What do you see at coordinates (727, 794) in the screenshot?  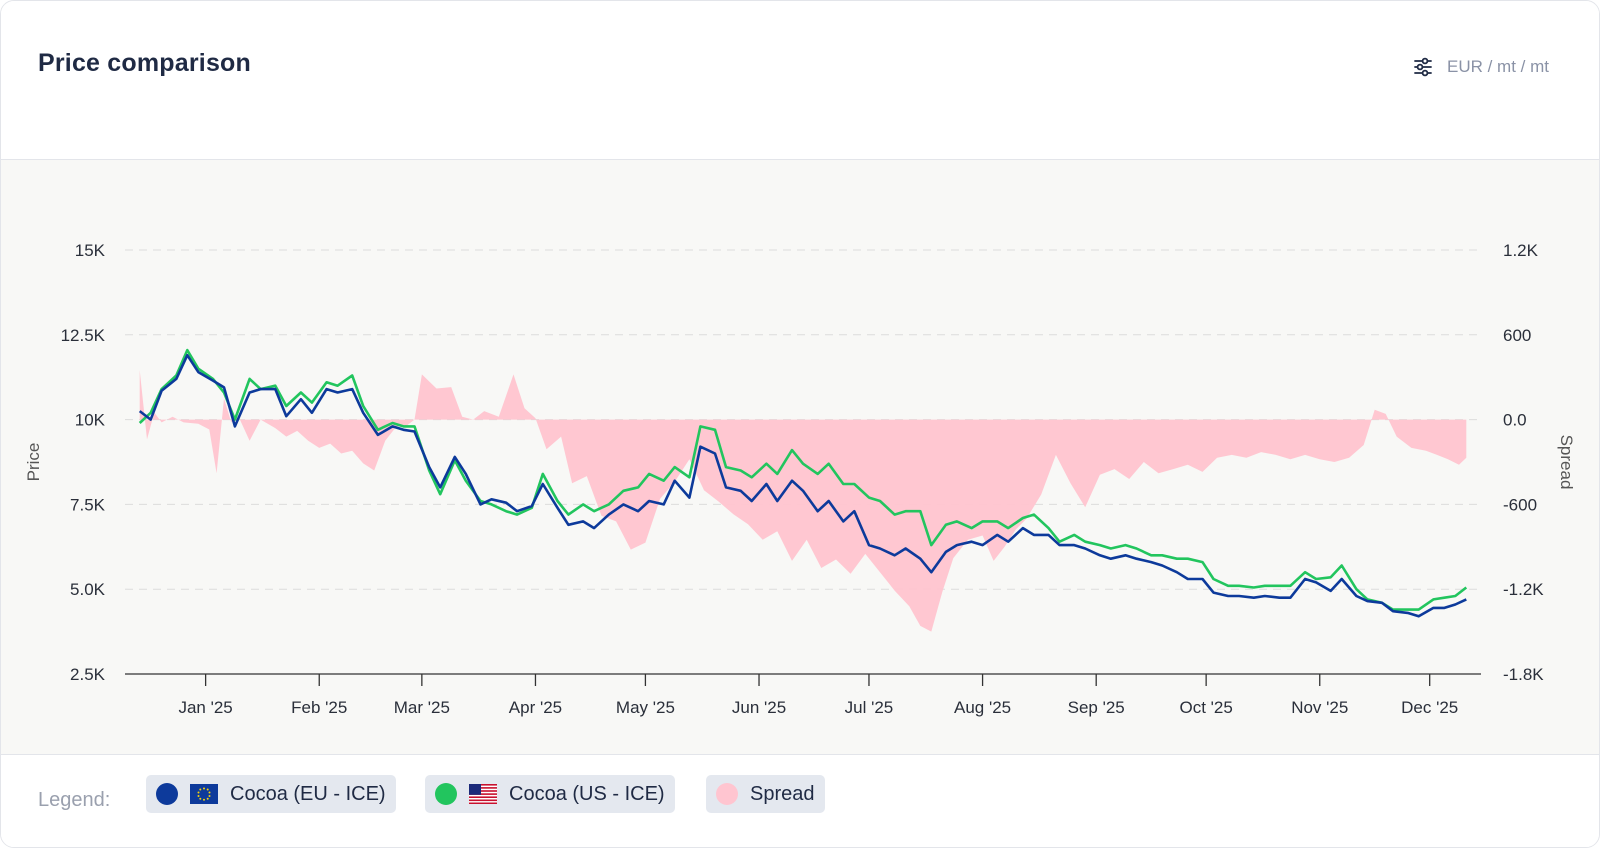 I see `legend-swatch-spread` at bounding box center [727, 794].